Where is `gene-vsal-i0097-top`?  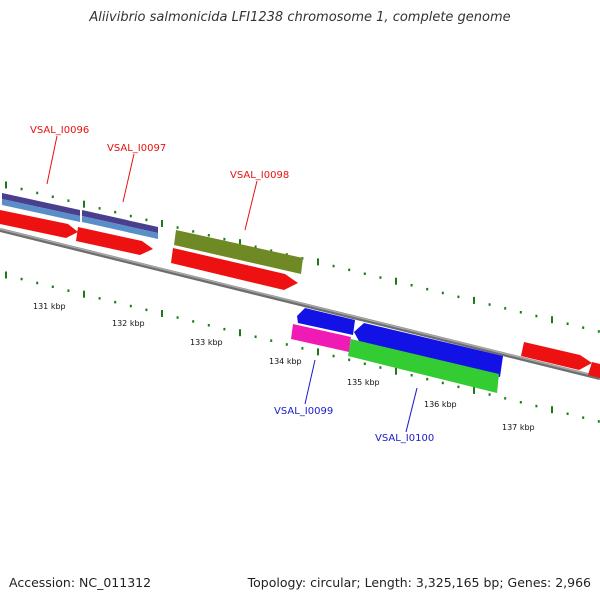
gene-vsal-i0097-top is located at coordinates (120, 221).